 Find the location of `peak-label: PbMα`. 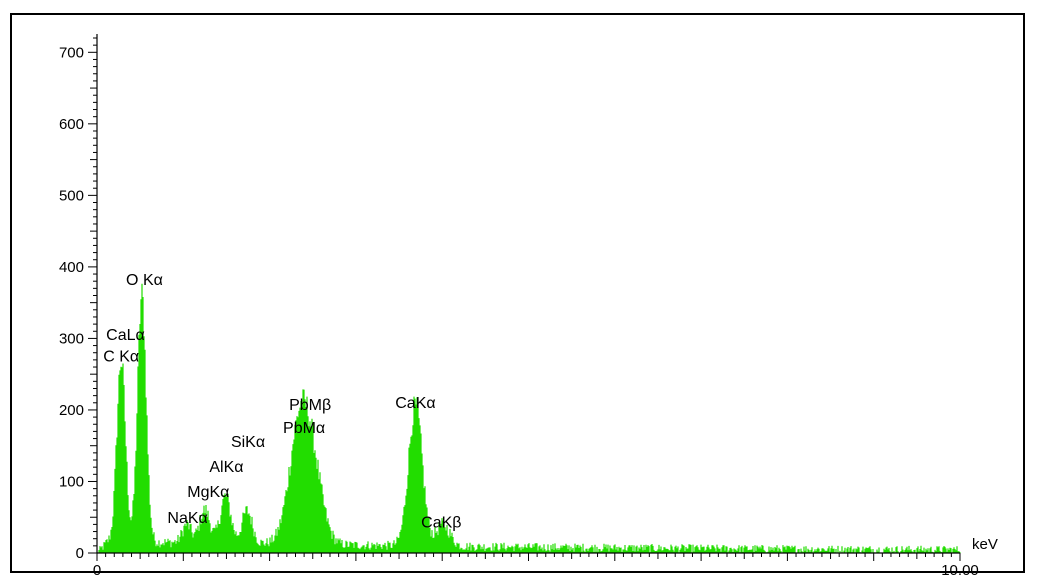

peak-label: PbMα is located at coordinates (304, 428).